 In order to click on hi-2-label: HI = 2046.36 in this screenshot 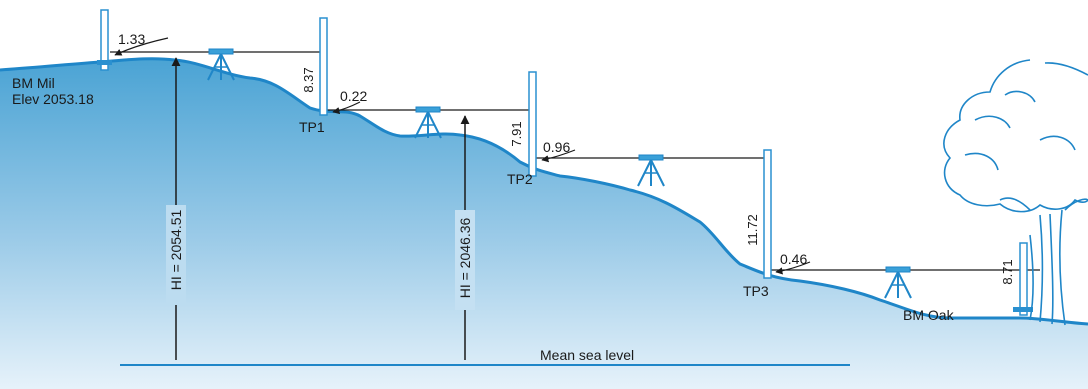, I will do `click(465, 258)`.